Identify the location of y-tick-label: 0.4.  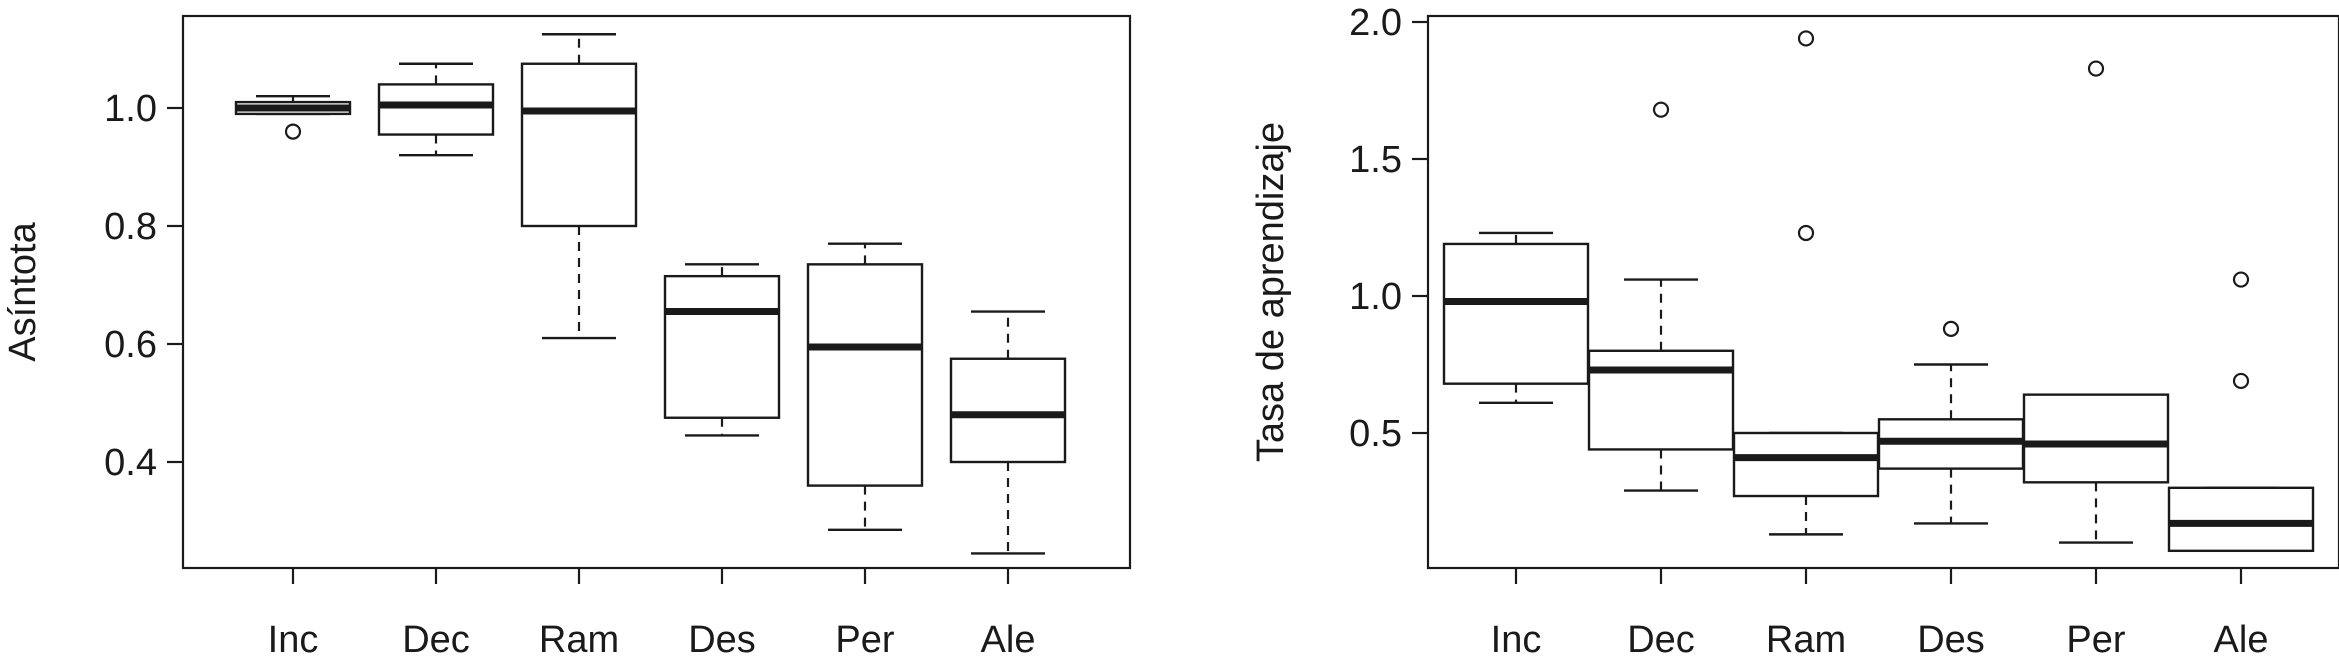
(130, 463).